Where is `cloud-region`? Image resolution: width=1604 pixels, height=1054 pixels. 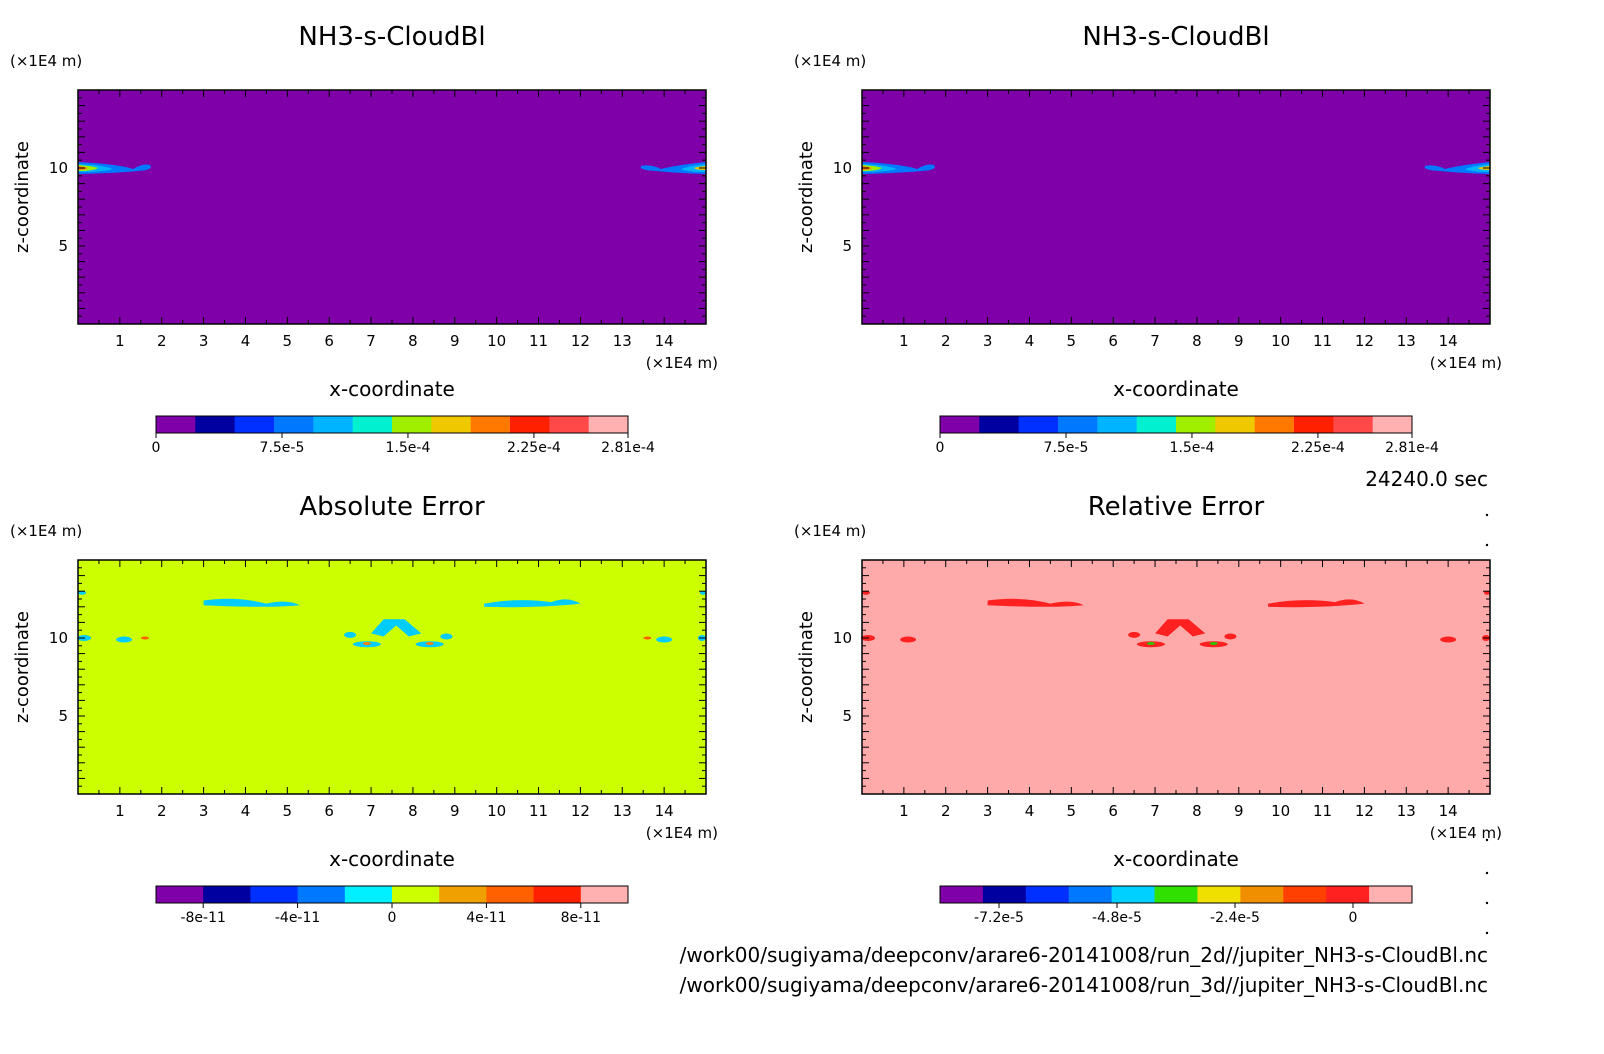
cloud-region is located at coordinates (693, 168).